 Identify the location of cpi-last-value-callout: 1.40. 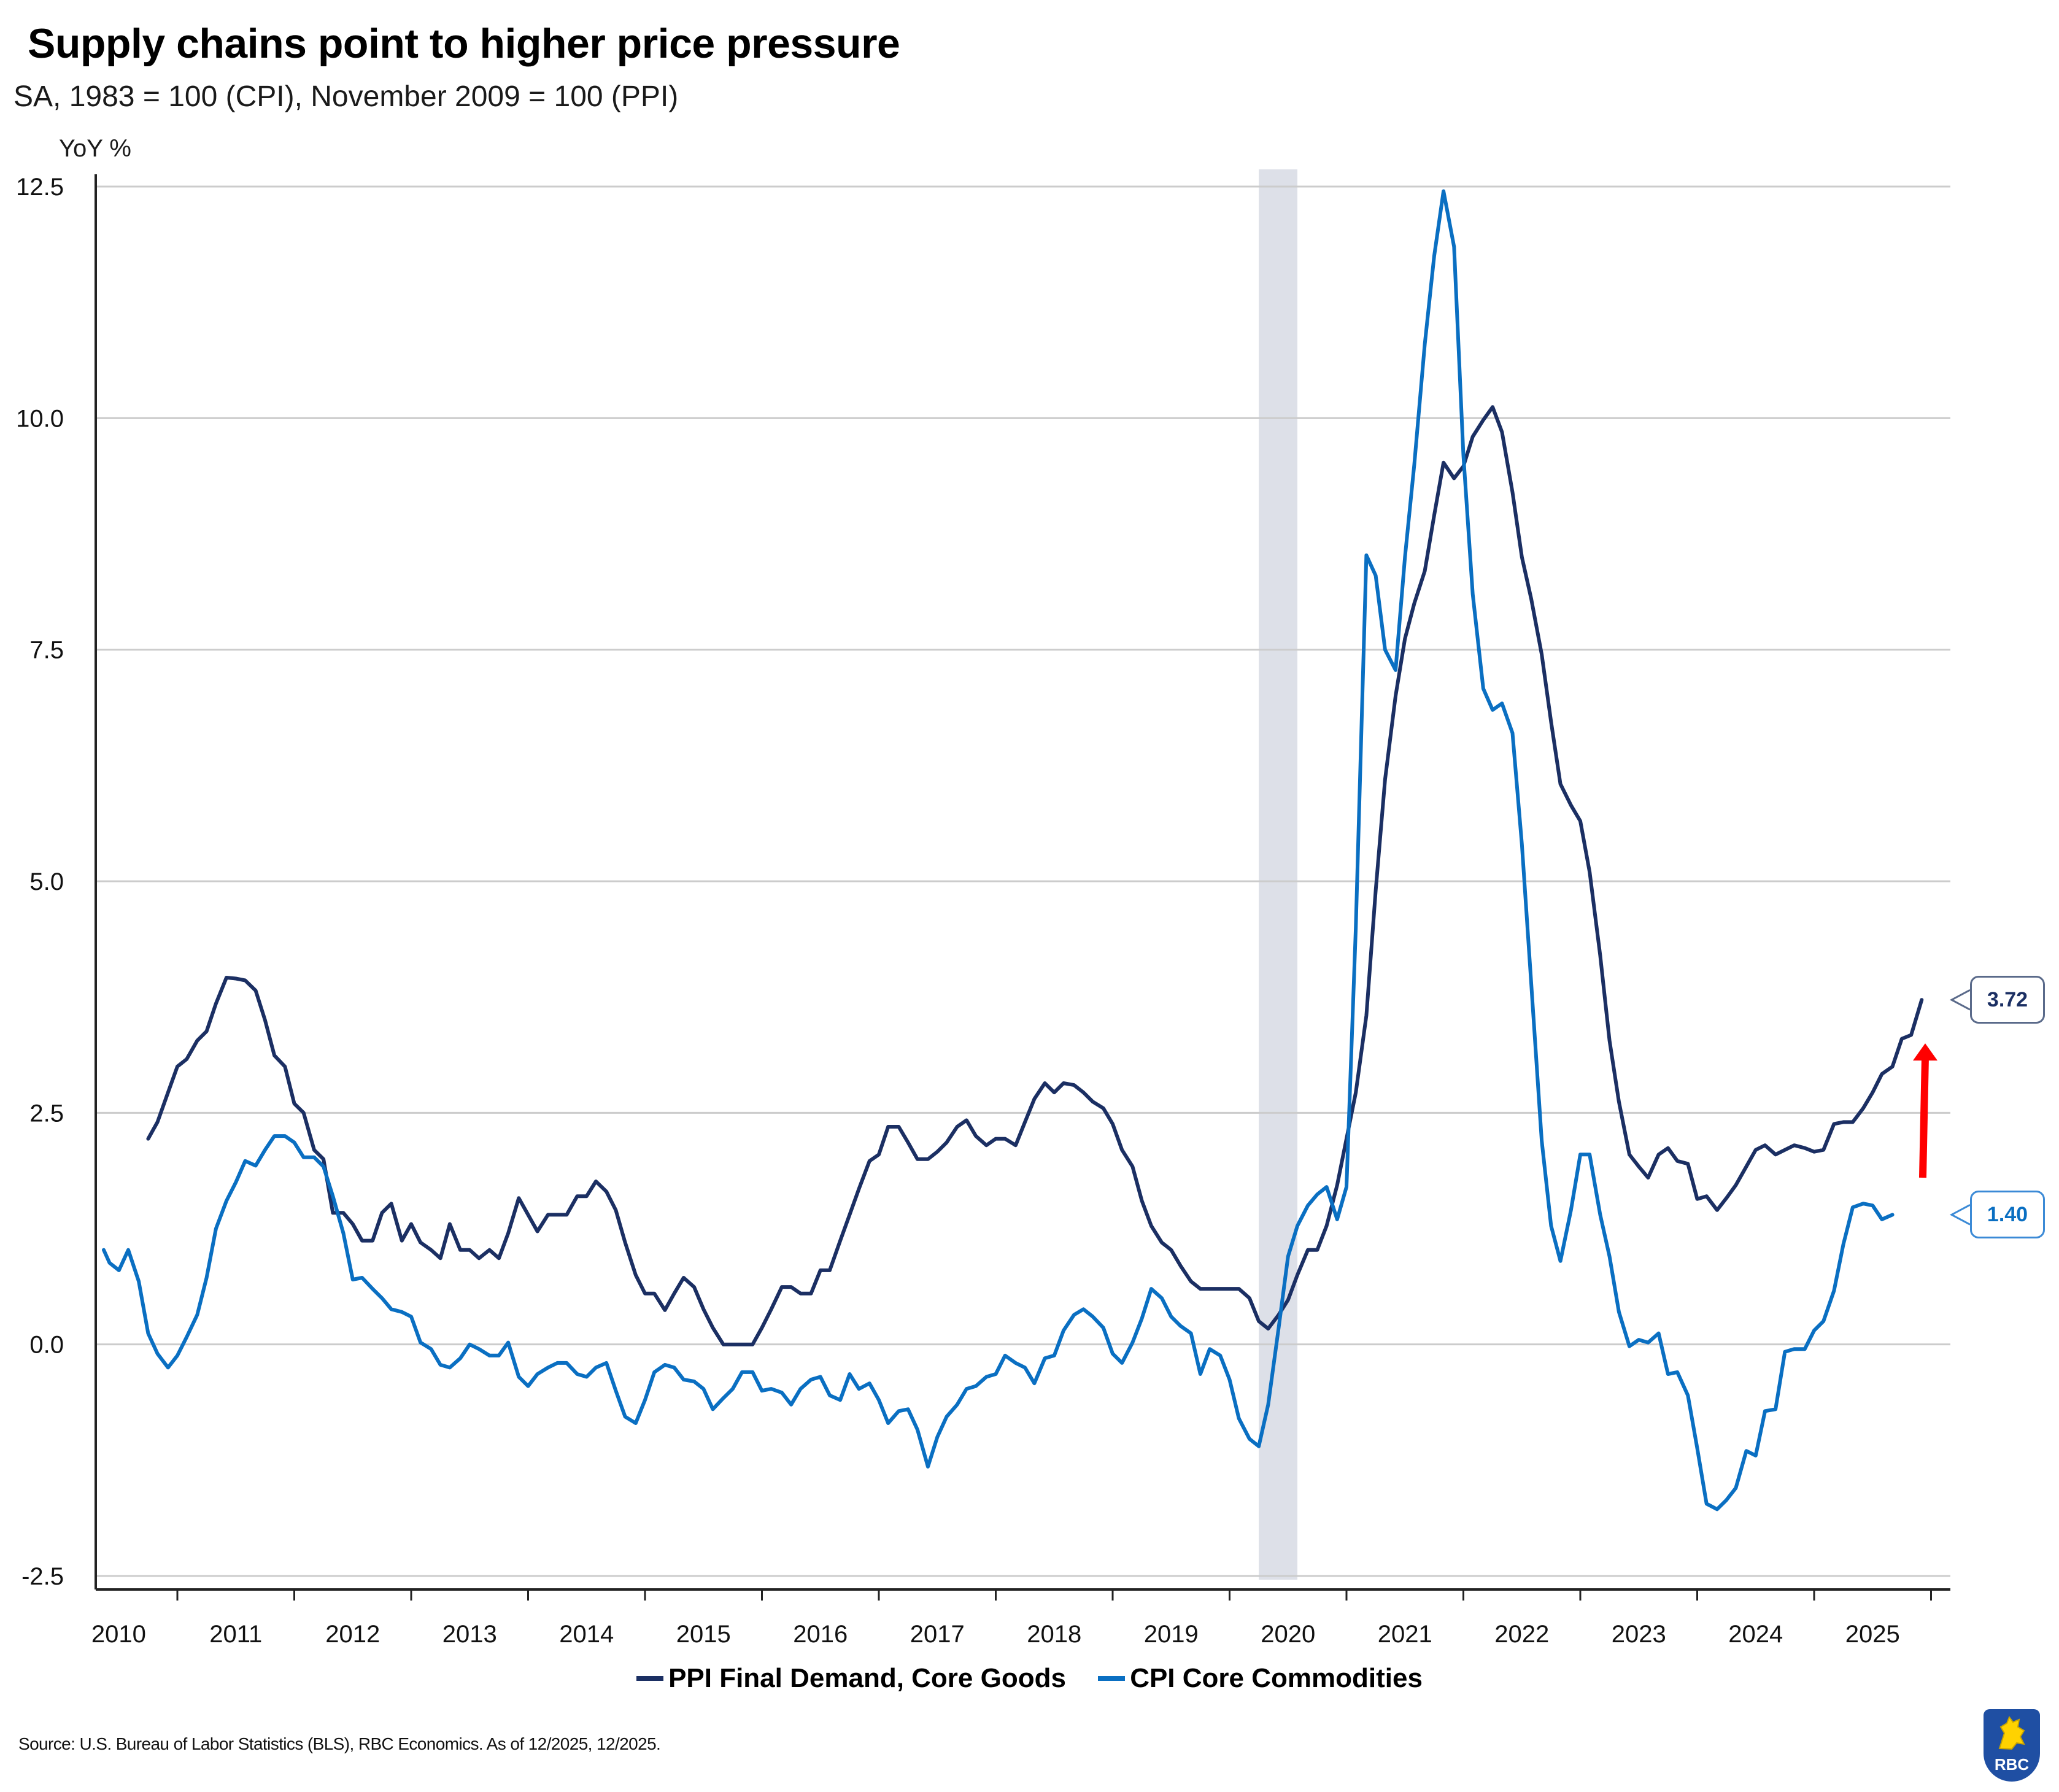
(2007, 1215).